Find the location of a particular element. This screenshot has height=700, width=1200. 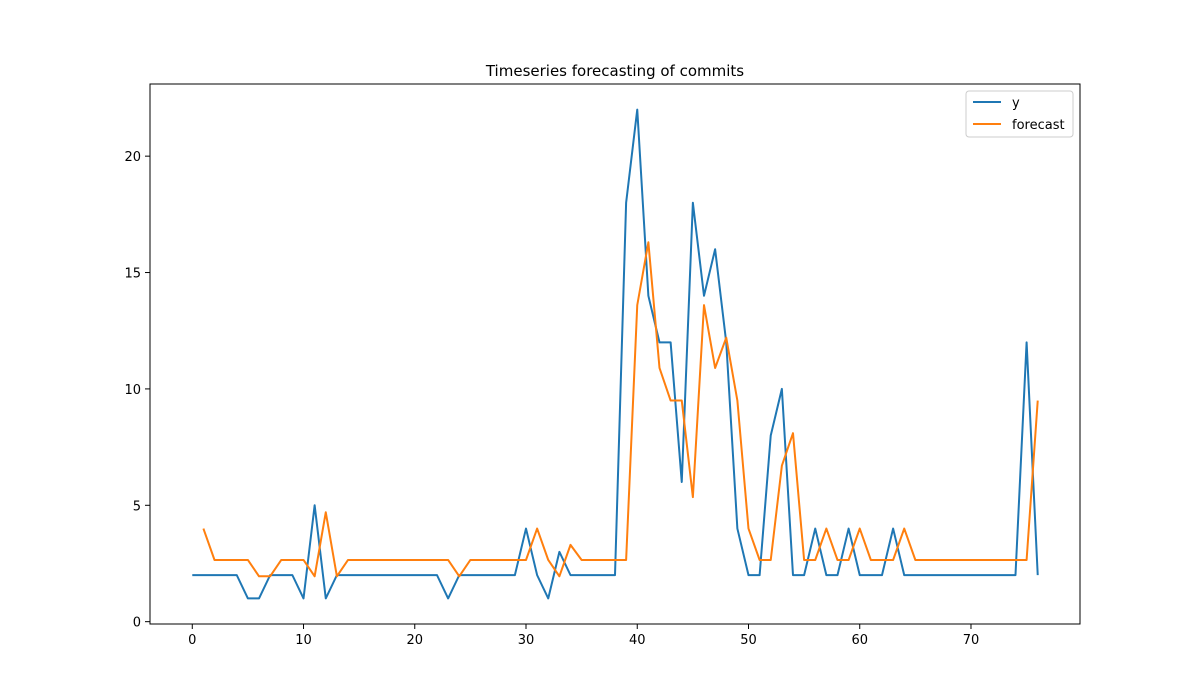

legend-label-forecast: forecast is located at coordinates (1038, 125).